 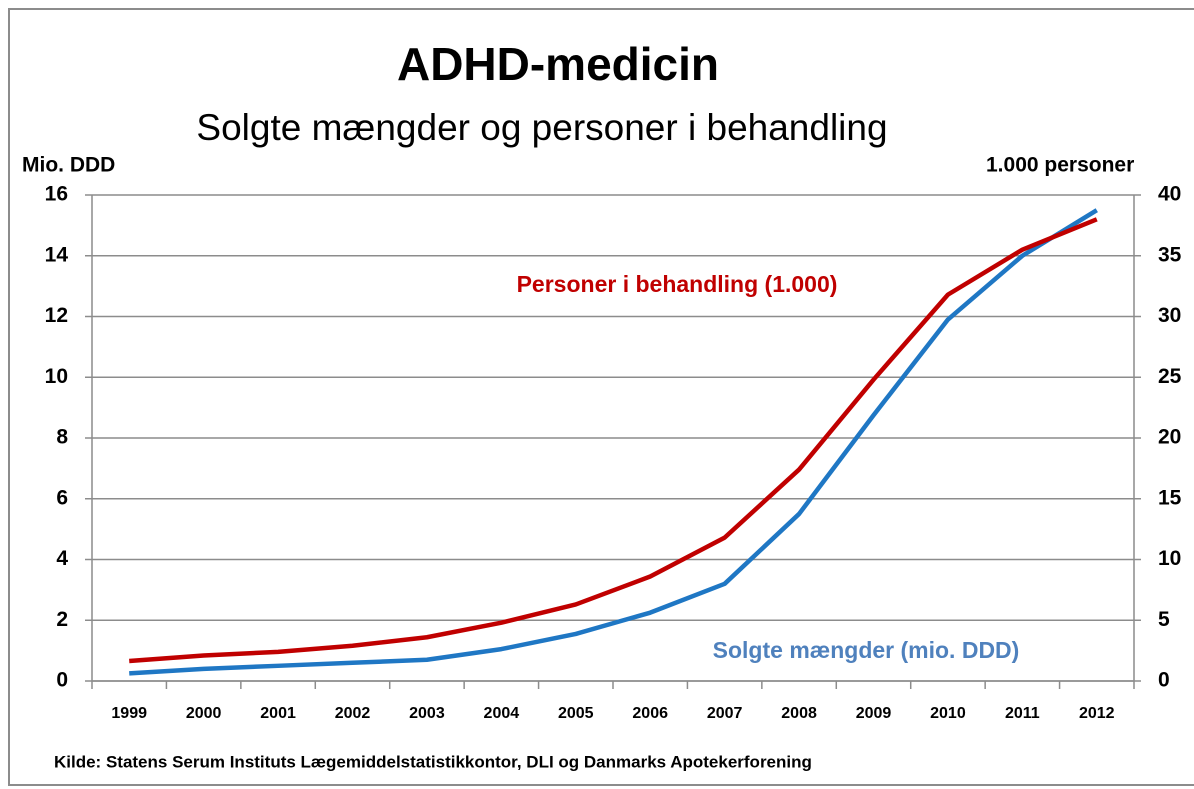 What do you see at coordinates (677, 284) in the screenshot?
I see `series-label: Personer i behandling (1.000)` at bounding box center [677, 284].